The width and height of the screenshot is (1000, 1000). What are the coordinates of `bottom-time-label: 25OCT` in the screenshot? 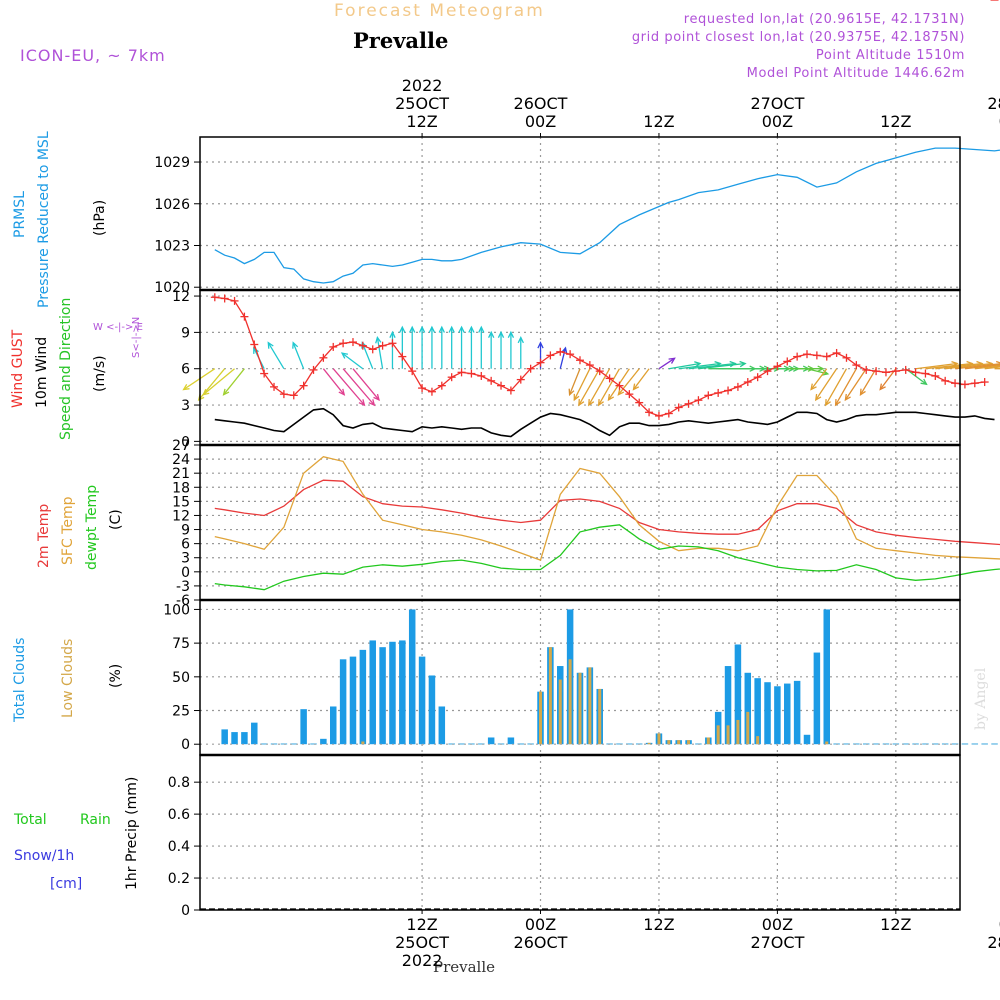 It's located at (422, 942).